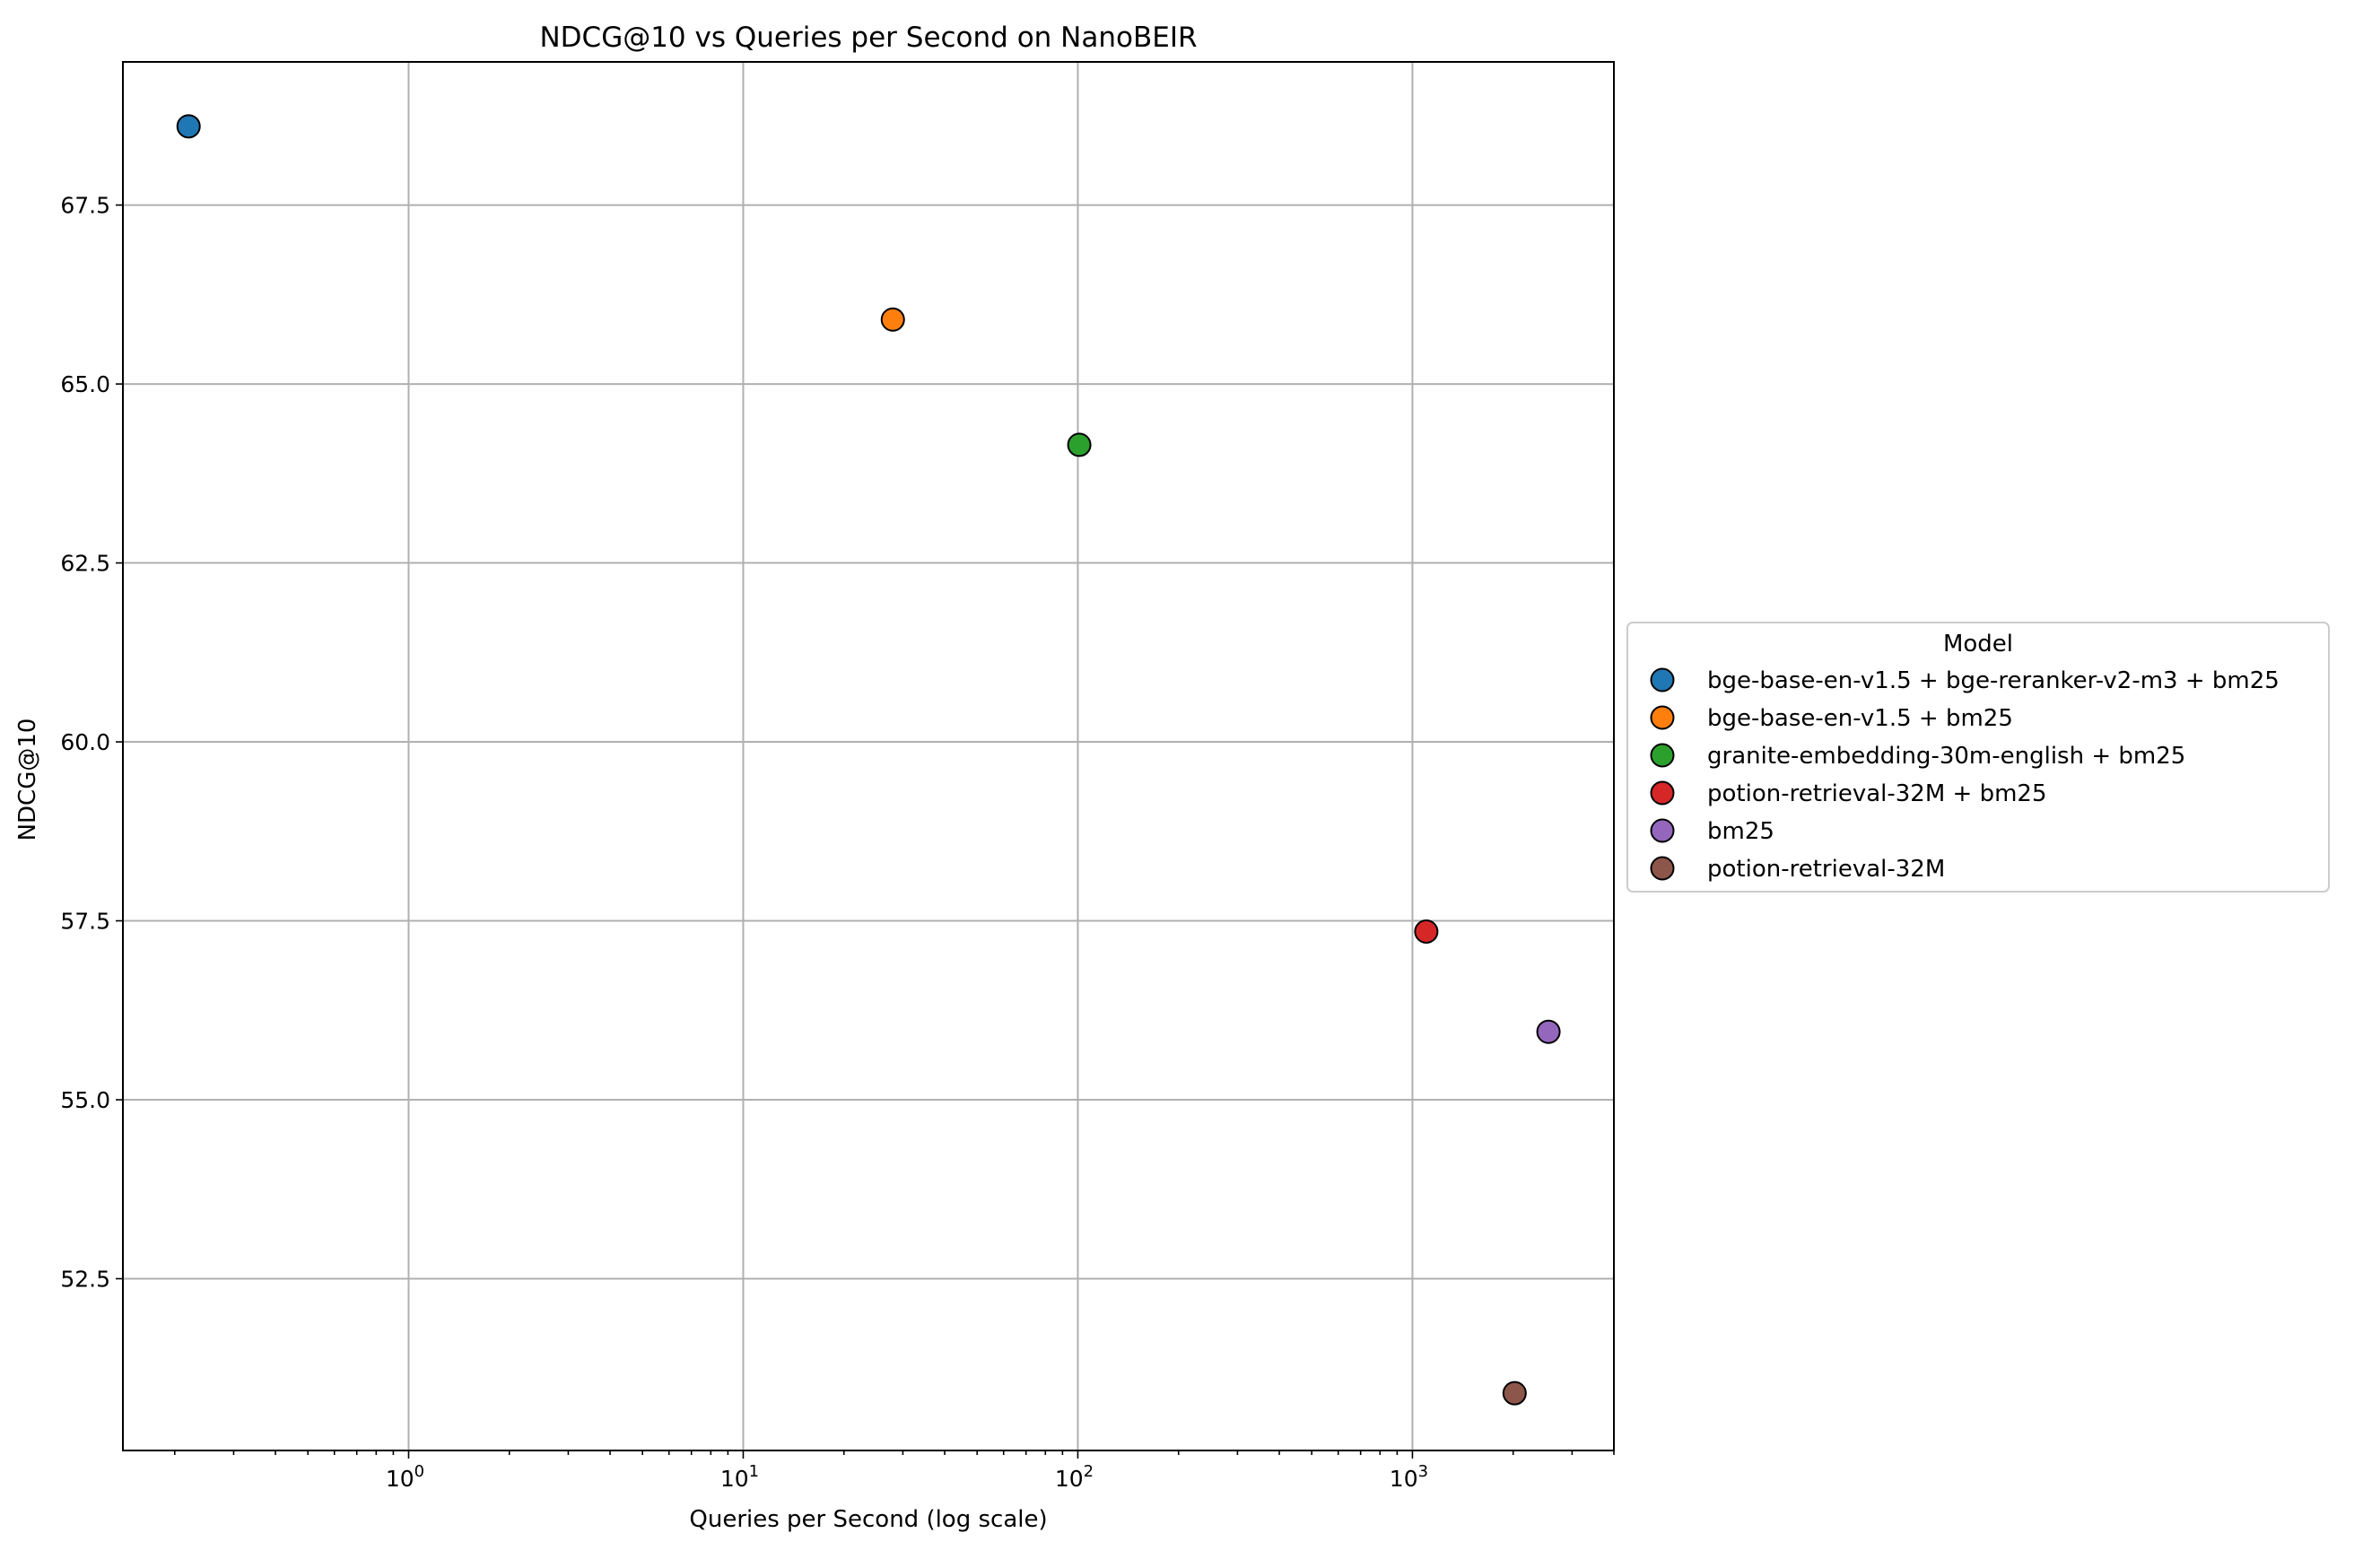 The image size is (2354, 1568). Describe the element at coordinates (85, 206) in the screenshot. I see `y-tick-label: 67.5` at that location.